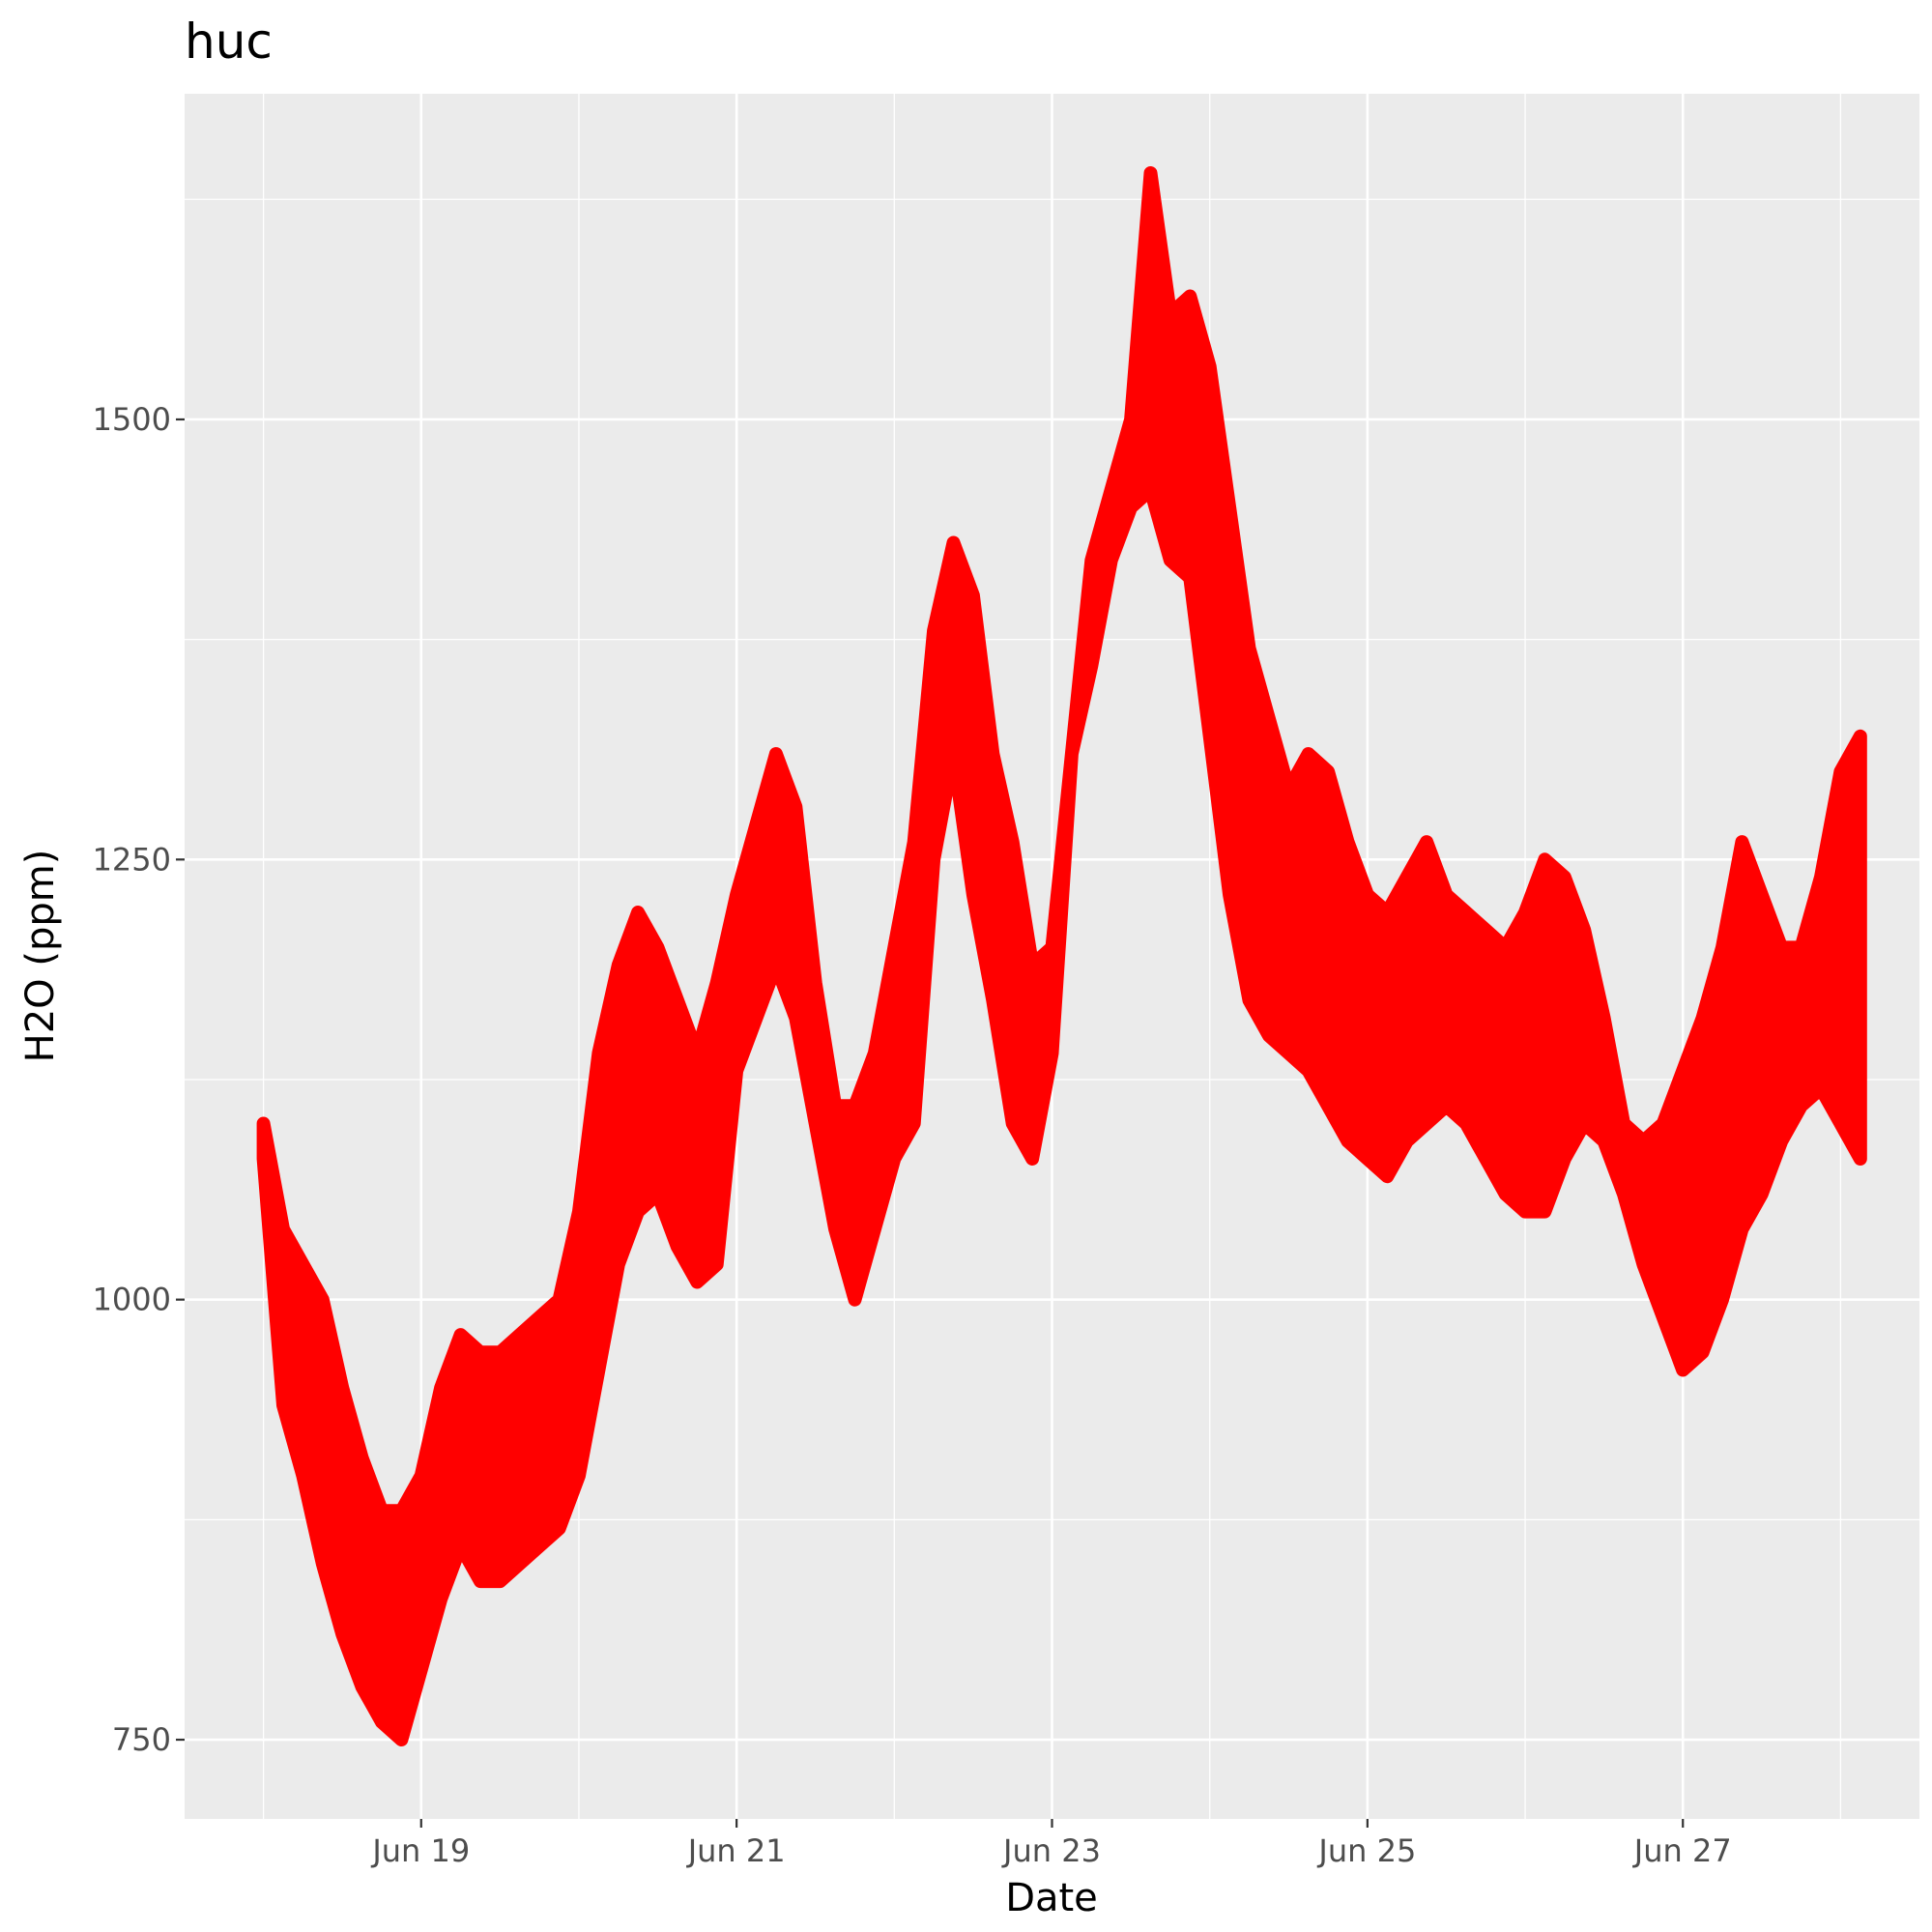 The height and width of the screenshot is (1932, 1932). Describe the element at coordinates (132, 1300) in the screenshot. I see `y-tick-label: 1000` at that location.